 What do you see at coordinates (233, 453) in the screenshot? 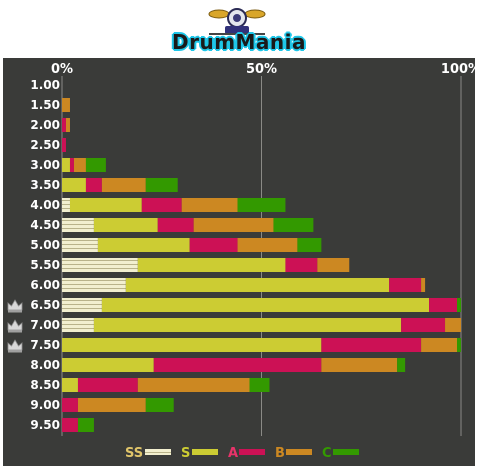
I see `legend-label: A` at bounding box center [233, 453].